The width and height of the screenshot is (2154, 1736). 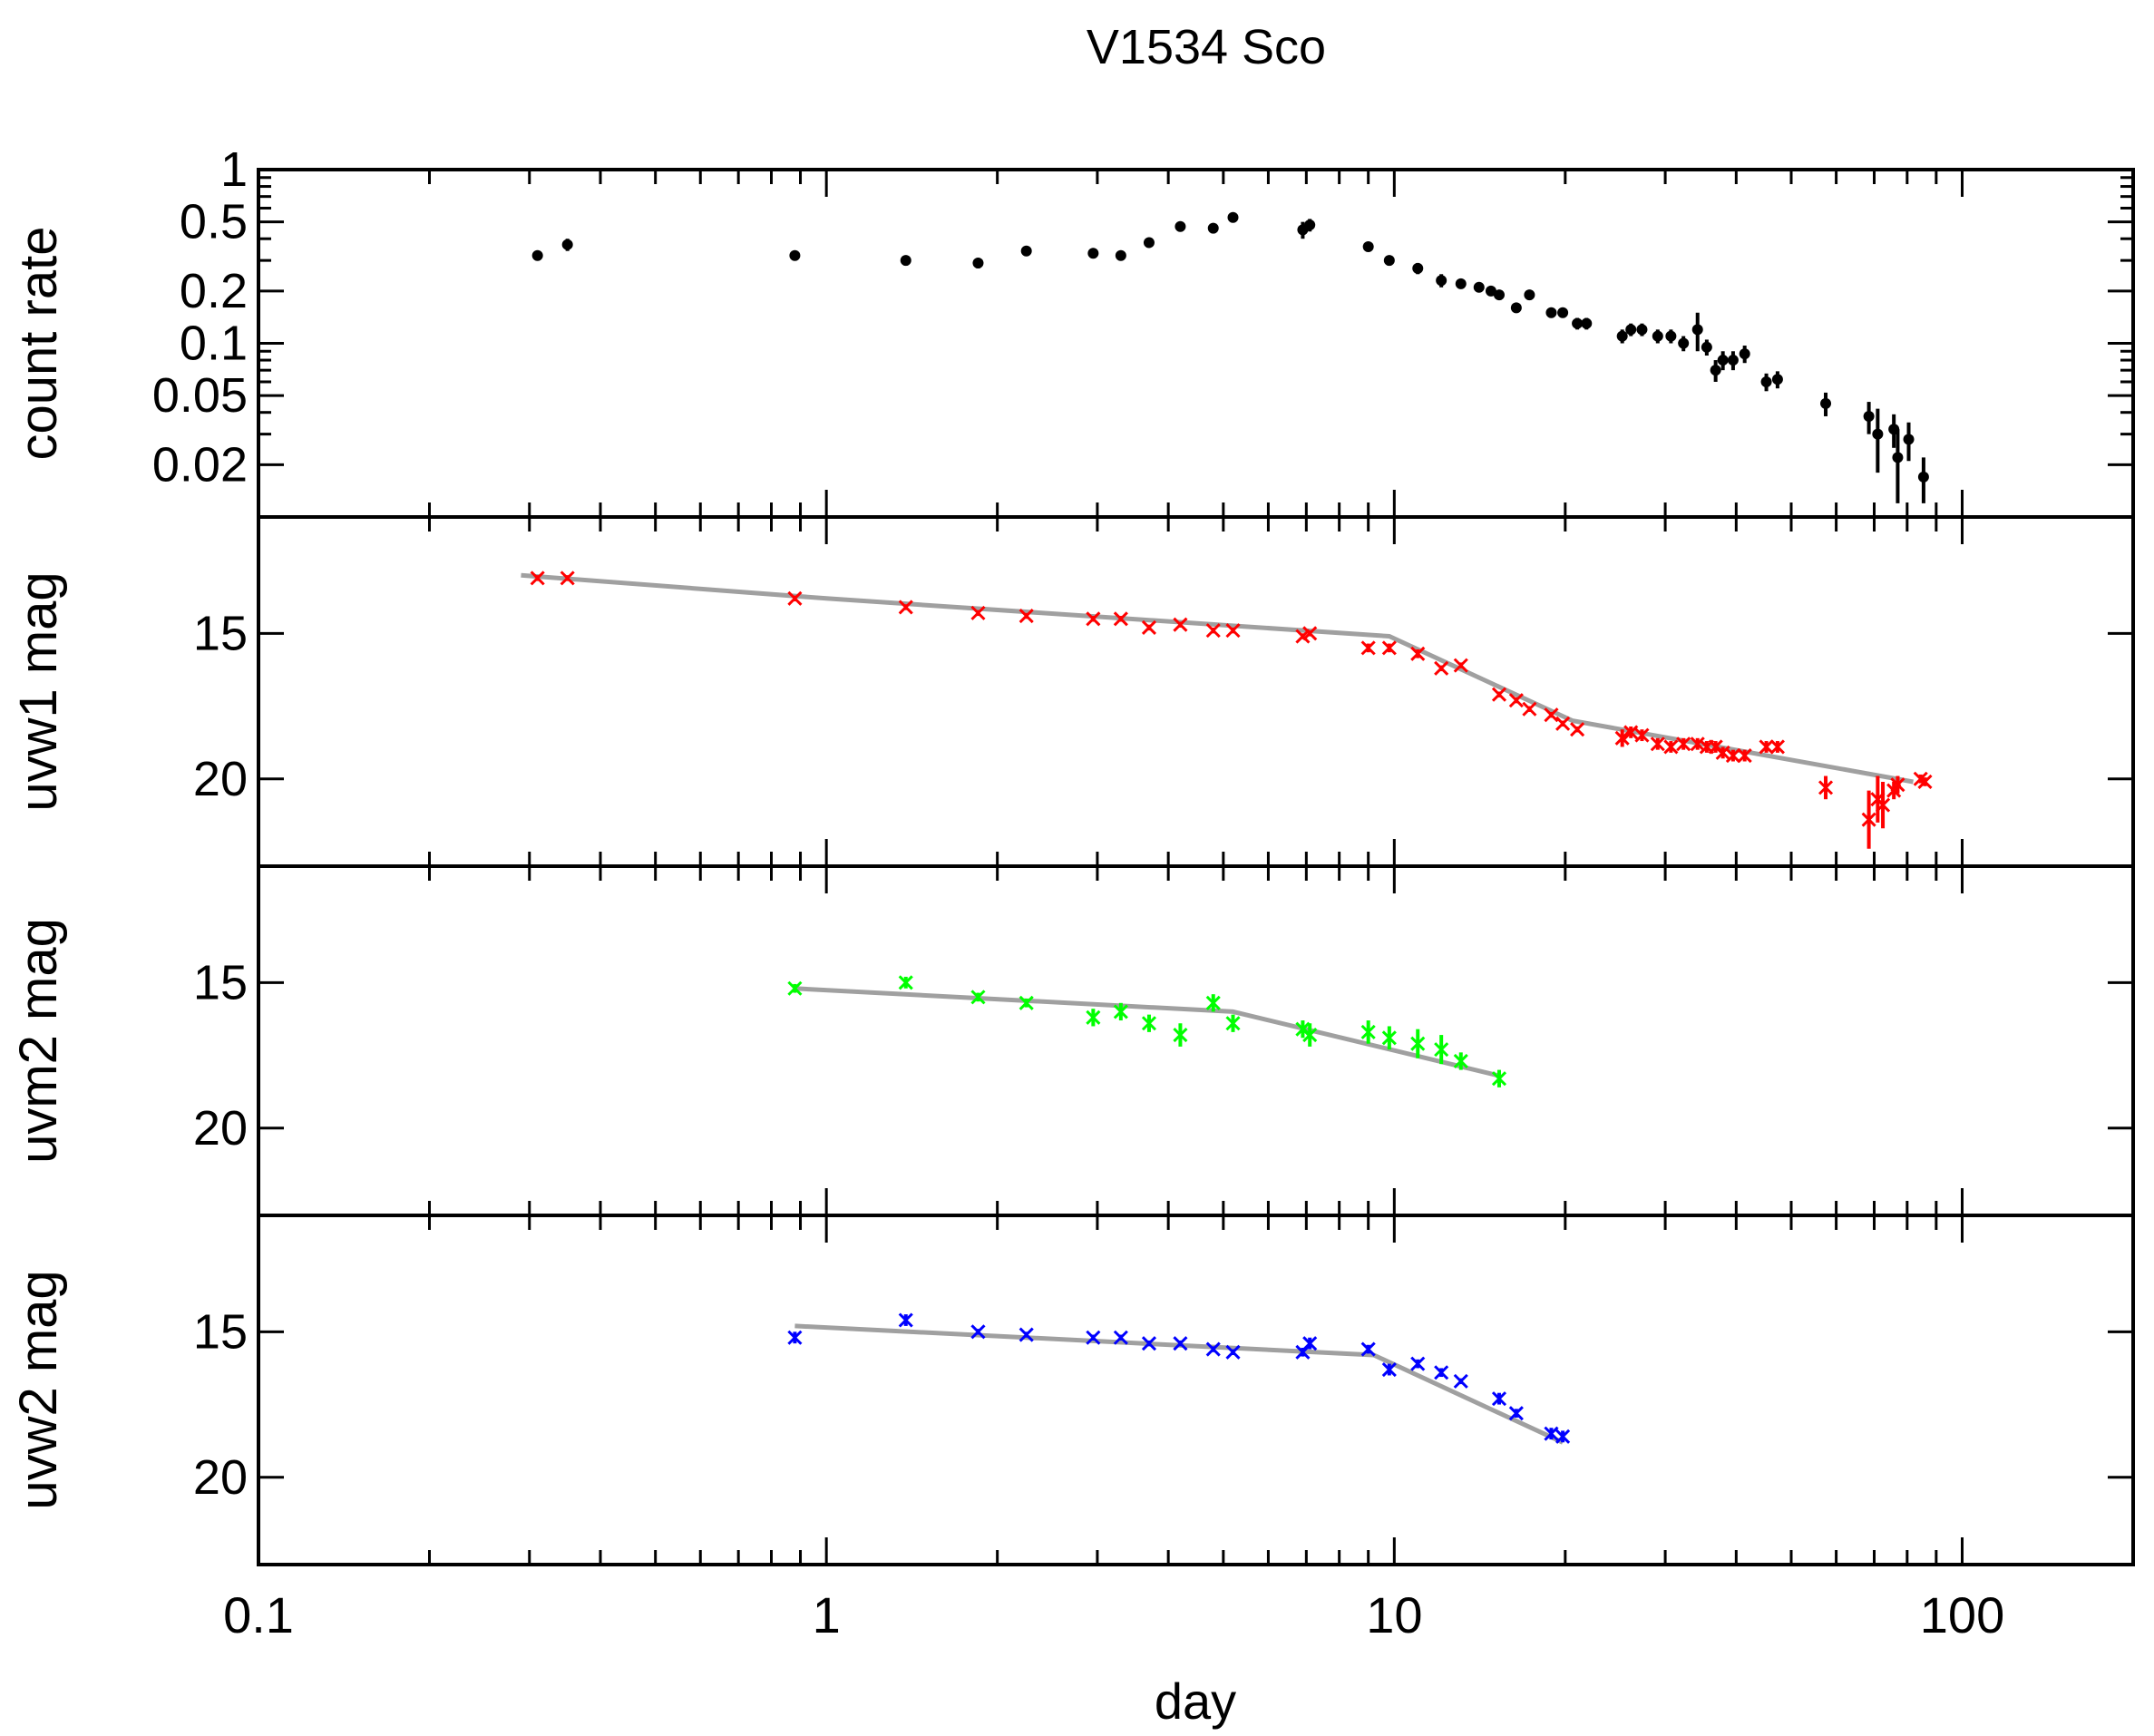 What do you see at coordinates (214, 291) in the screenshot?
I see `y-tick-label: 0.2` at bounding box center [214, 291].